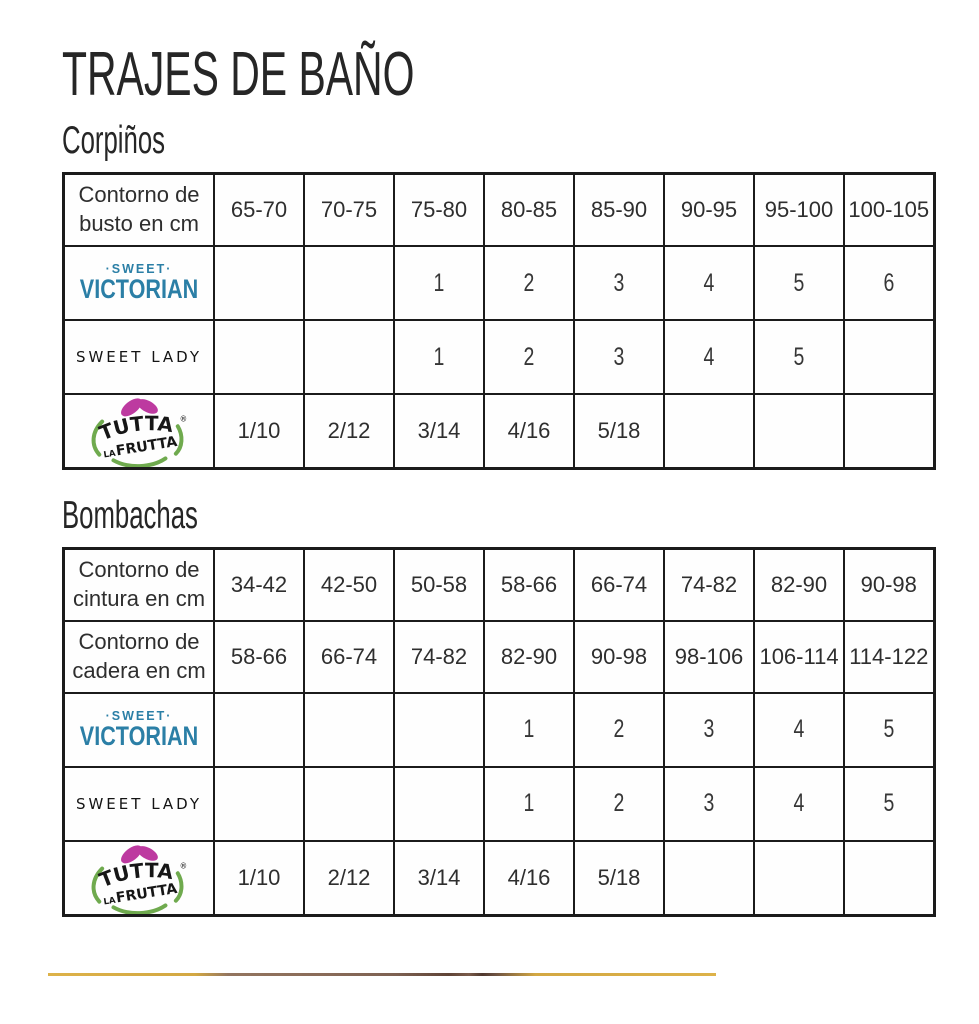 The image size is (979, 1024). Describe the element at coordinates (138, 282) in the screenshot. I see `sweet-victorian-logo: ·SWEET· VICTORIAN` at that location.